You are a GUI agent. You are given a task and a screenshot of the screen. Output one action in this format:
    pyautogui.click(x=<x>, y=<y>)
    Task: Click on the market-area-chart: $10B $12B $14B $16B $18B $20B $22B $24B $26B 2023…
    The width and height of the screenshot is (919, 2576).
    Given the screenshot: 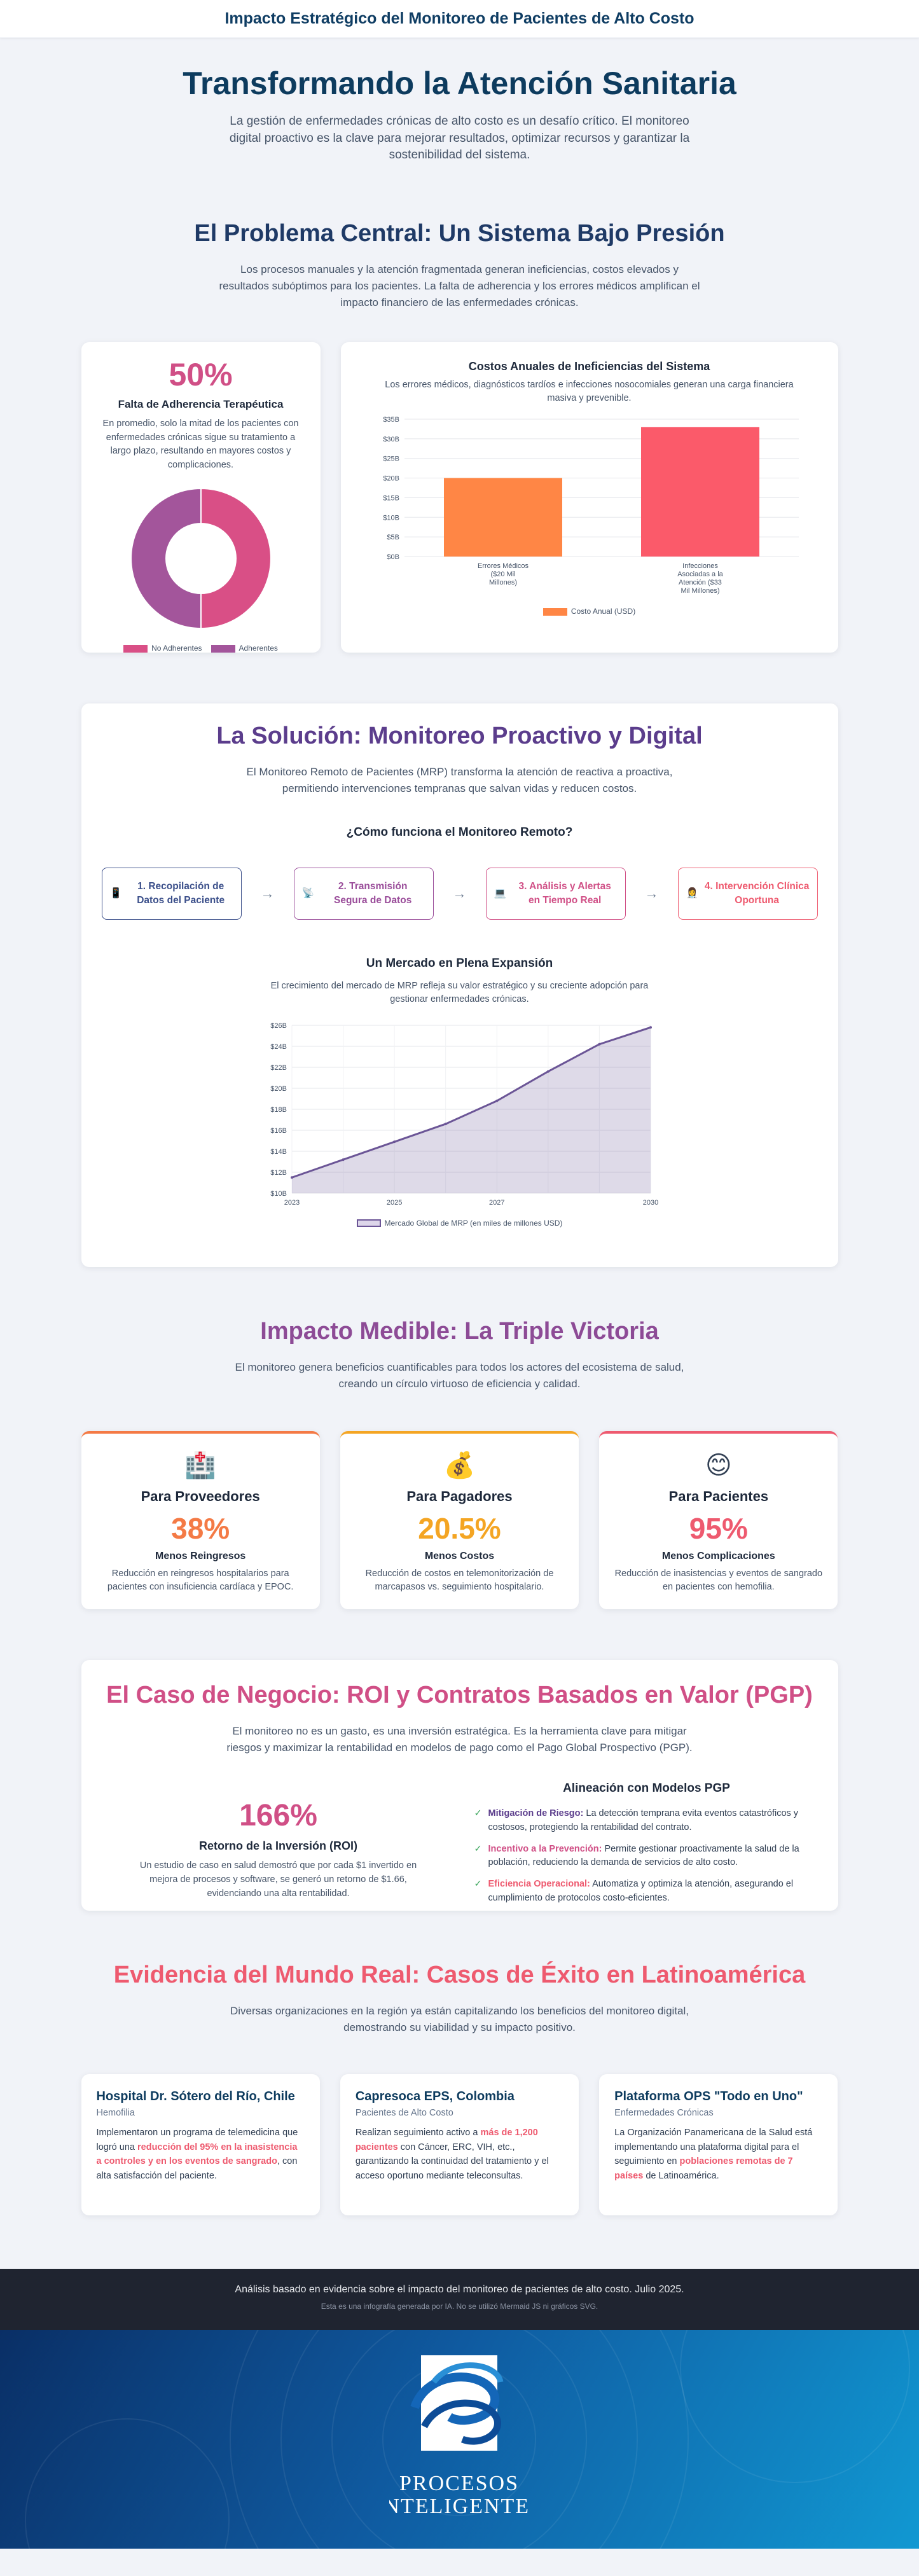 What is the action you would take?
    pyautogui.click(x=464, y=1114)
    